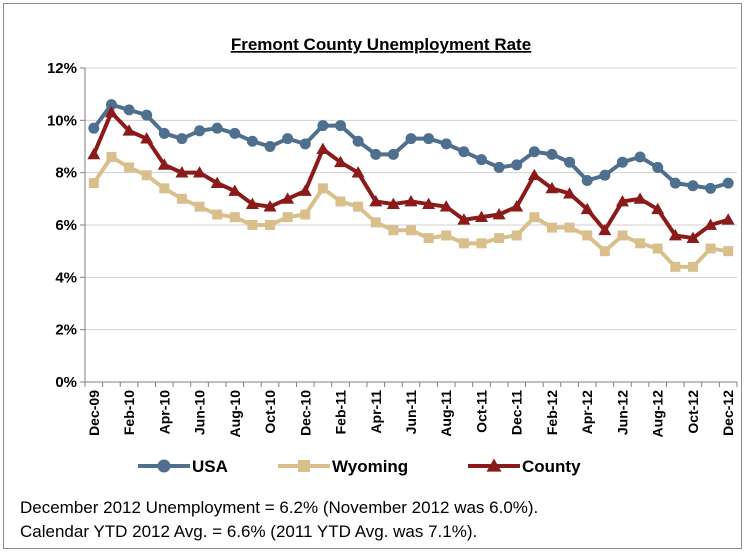  I want to click on y-axis-tick-labels: 0% 2% 4% 6% 8% 10% 12%, so click(62, 225).